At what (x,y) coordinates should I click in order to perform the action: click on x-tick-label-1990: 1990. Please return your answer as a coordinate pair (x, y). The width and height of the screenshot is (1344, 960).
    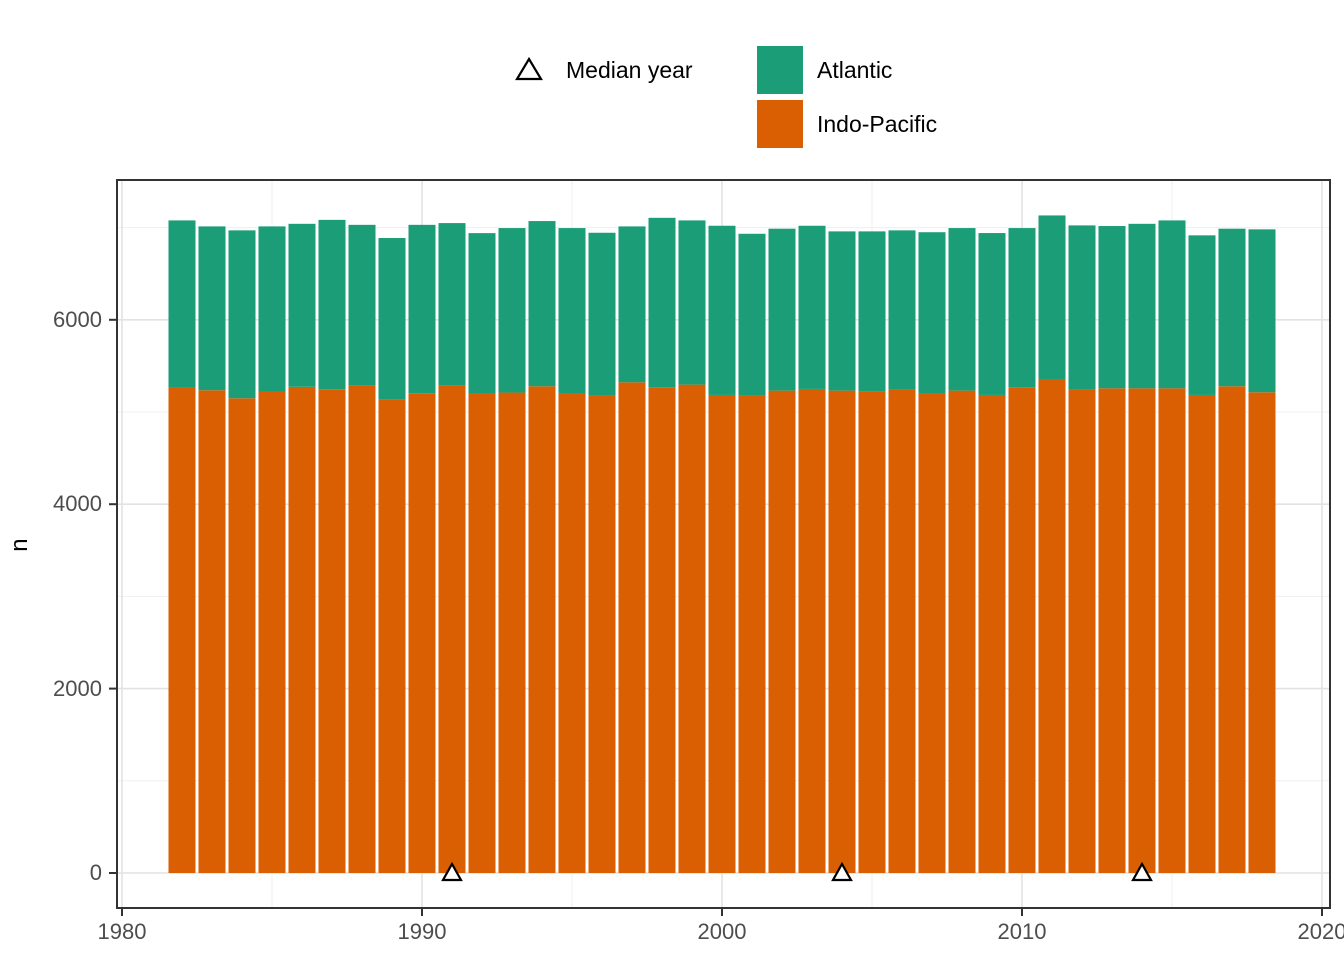
    Looking at the image, I should click on (422, 931).